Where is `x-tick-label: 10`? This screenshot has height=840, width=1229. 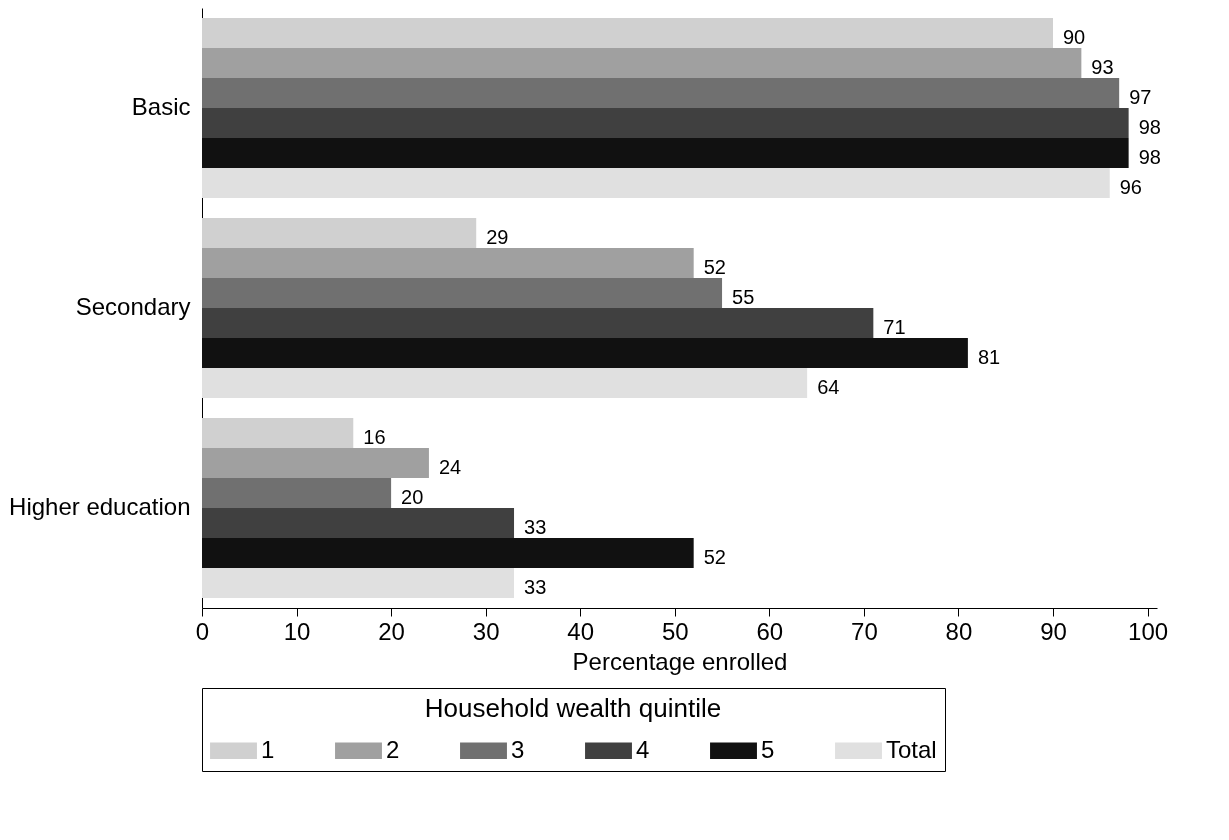
x-tick-label: 10 is located at coordinates (297, 631).